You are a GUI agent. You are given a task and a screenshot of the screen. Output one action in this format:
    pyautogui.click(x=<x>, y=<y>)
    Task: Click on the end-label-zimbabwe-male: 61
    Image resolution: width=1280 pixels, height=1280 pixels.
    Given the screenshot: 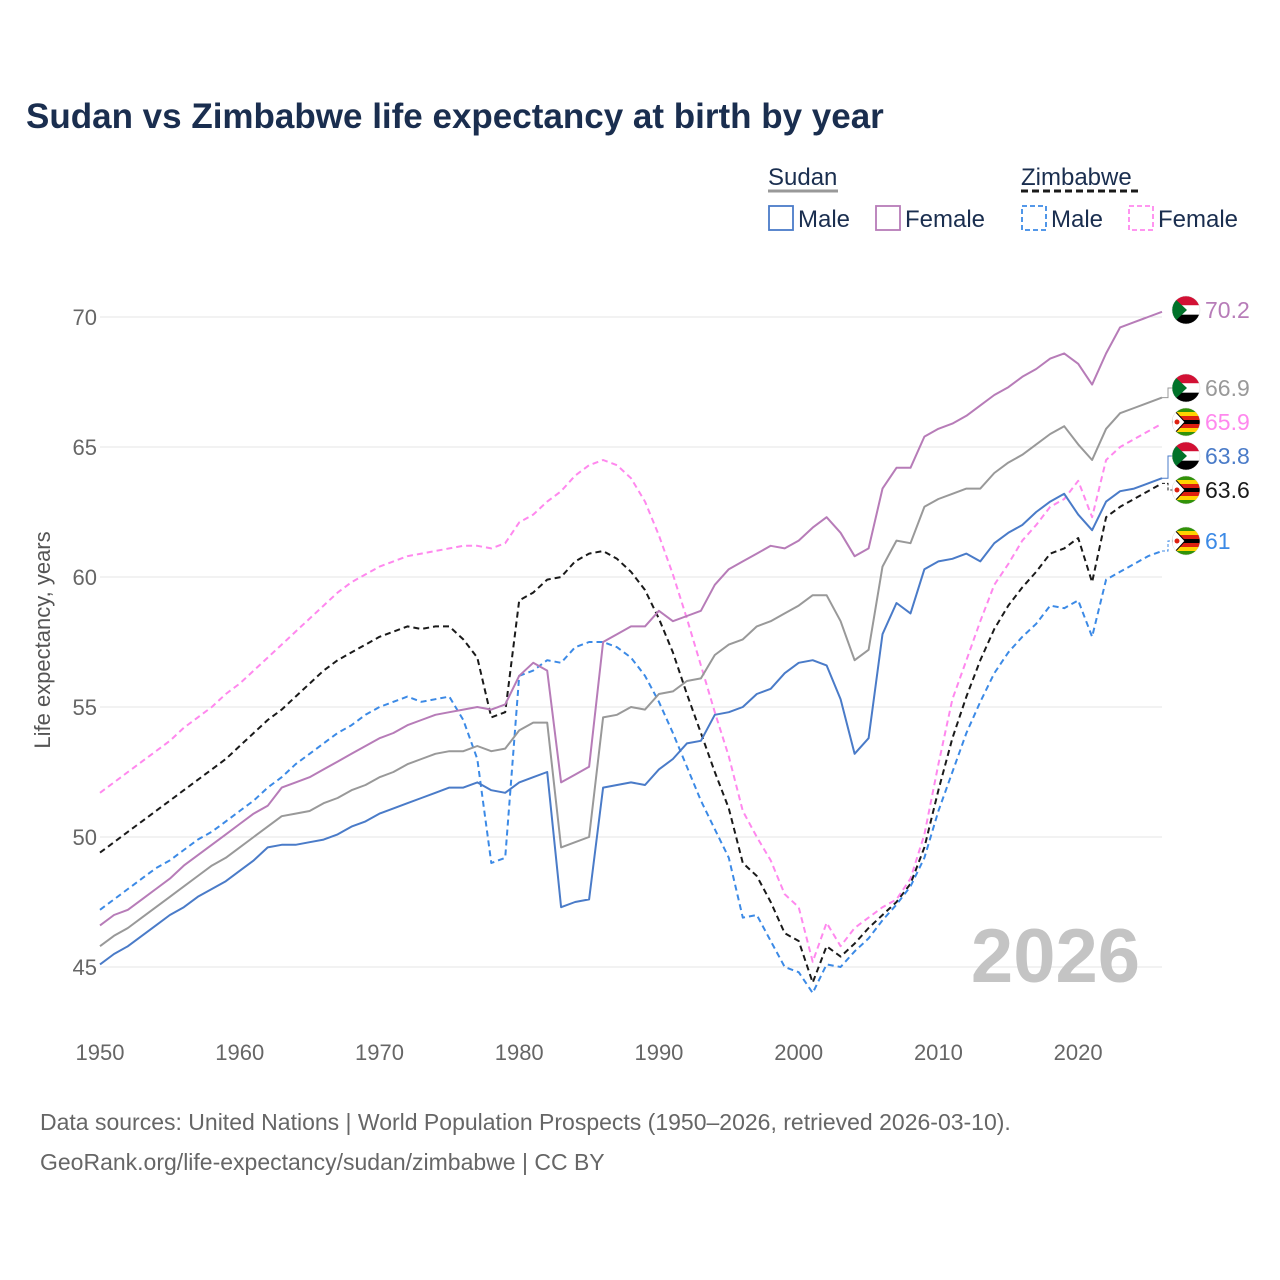 What is the action you would take?
    pyautogui.click(x=1196, y=541)
    